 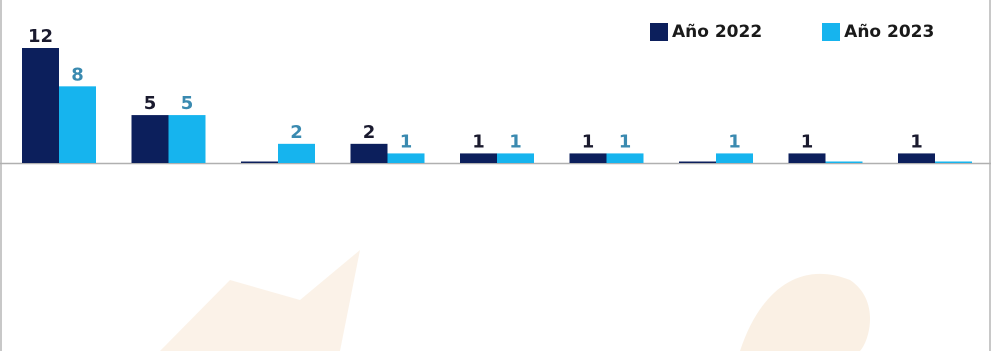 I want to click on category-label-4: Lesiones, so click(x=498, y=294).